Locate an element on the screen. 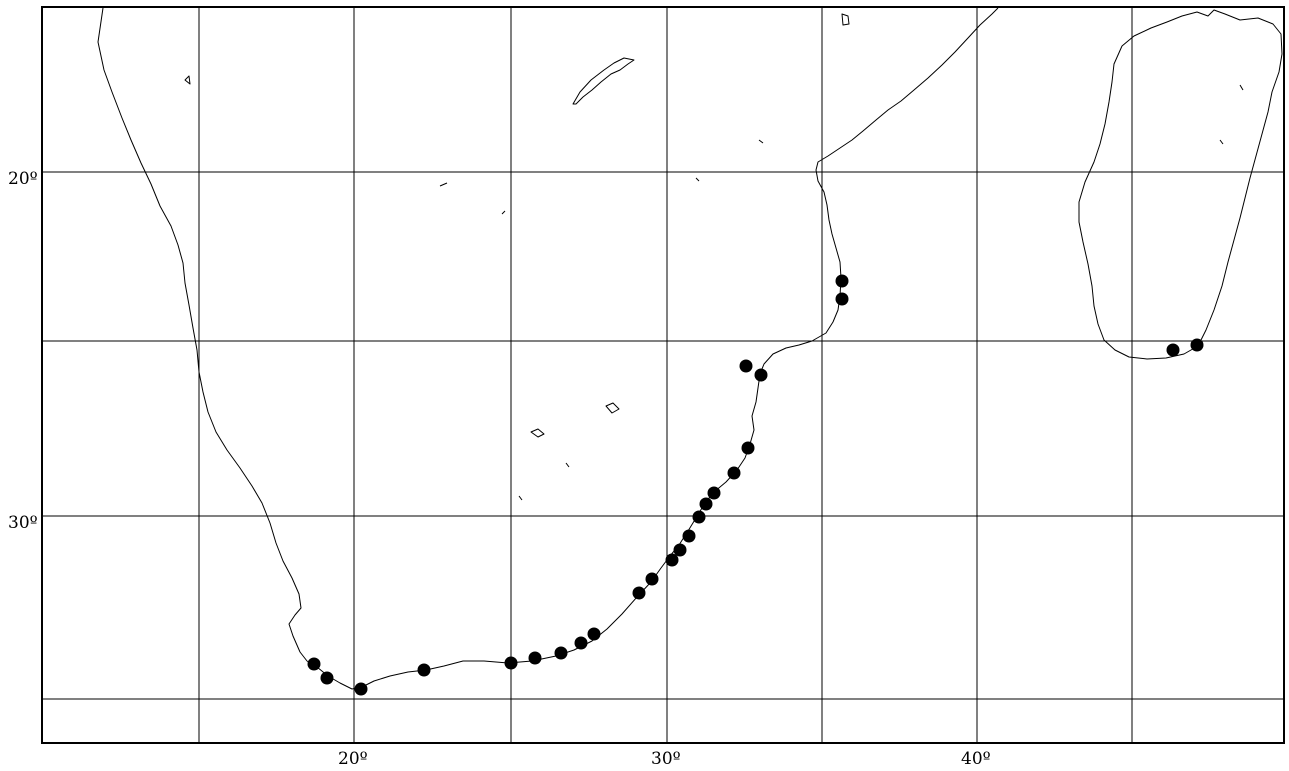 Image resolution: width=1289 pixels, height=771 pixels. lon-label-40: 40º is located at coordinates (976, 759).